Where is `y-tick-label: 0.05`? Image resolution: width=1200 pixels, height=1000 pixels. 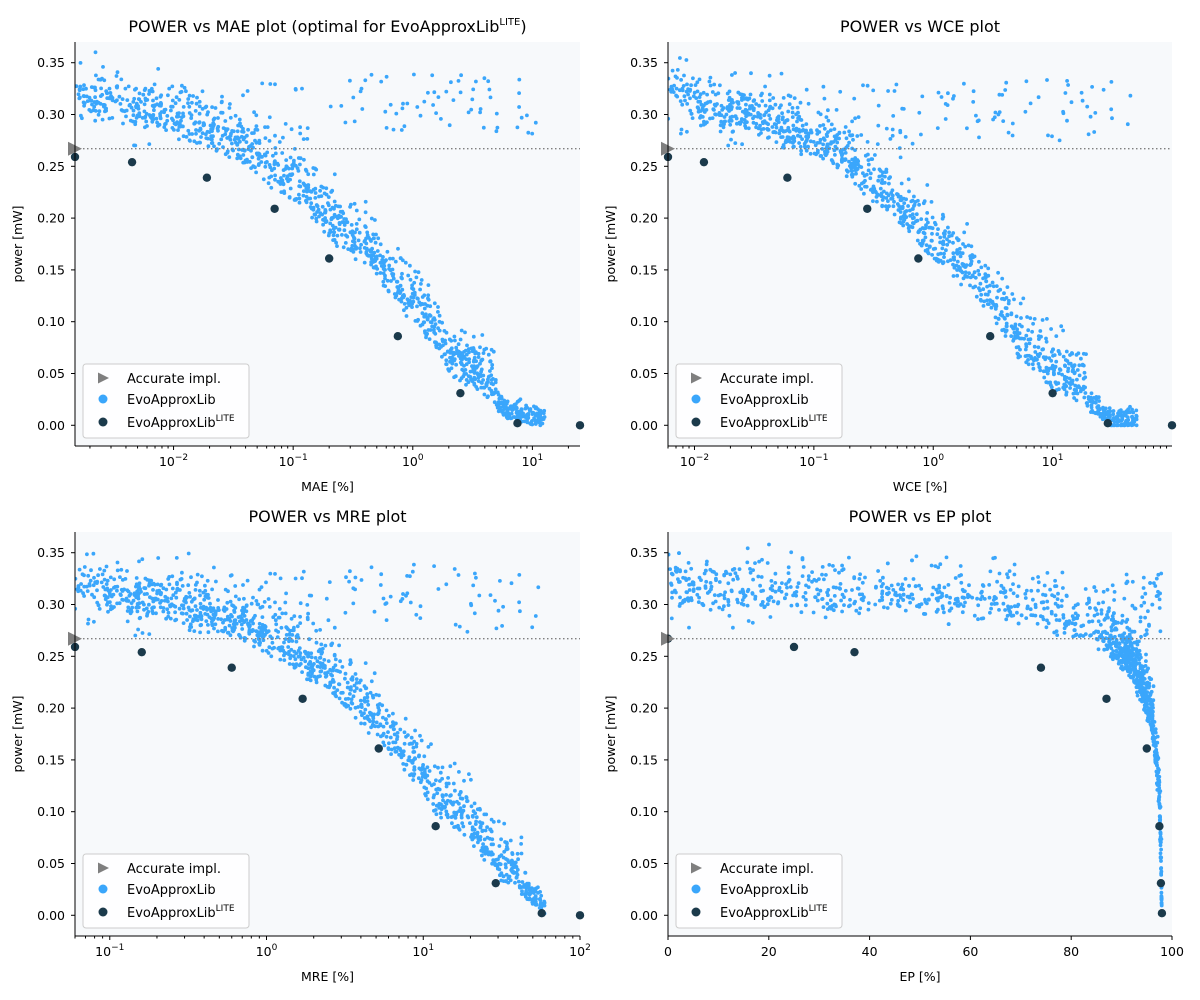
y-tick-label: 0.05 is located at coordinates (51, 863).